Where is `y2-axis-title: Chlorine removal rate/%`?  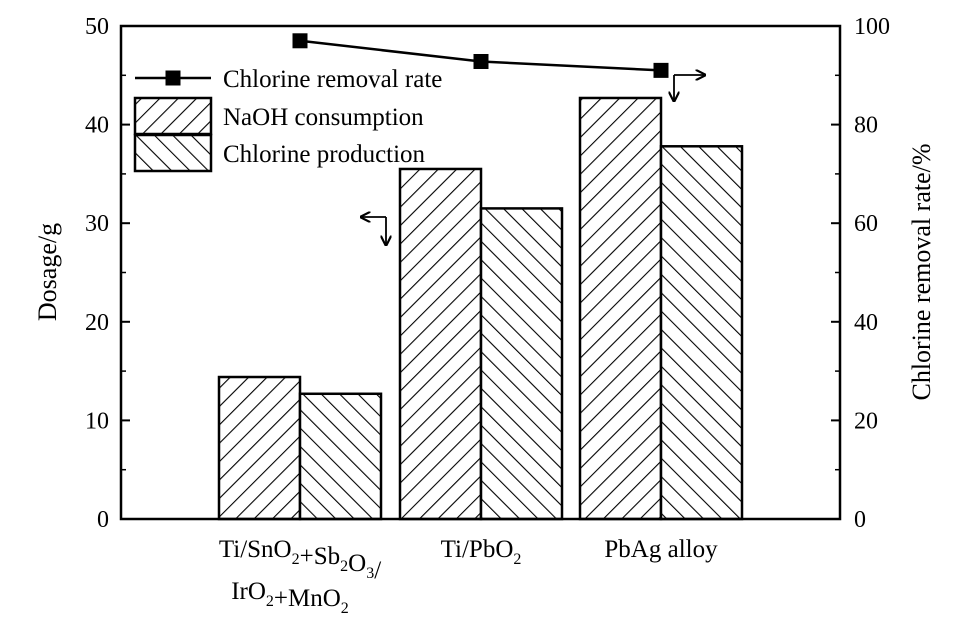
y2-axis-title: Chlorine removal rate/% is located at coordinates (921, 271).